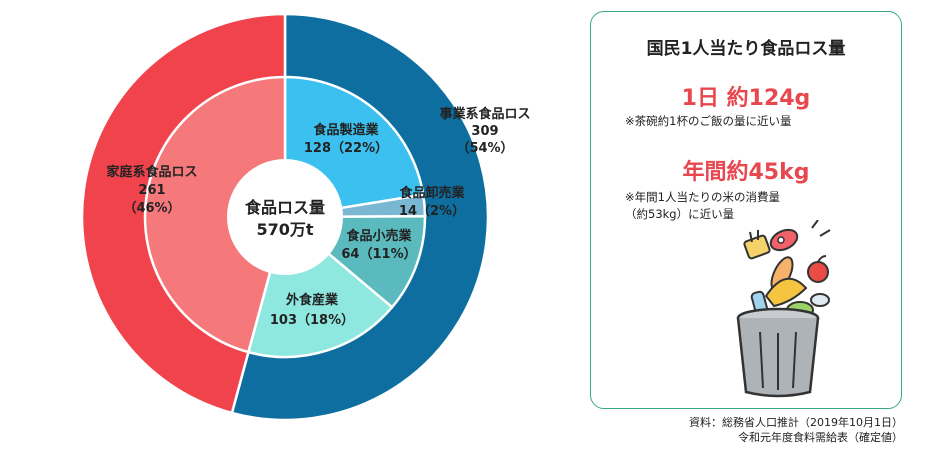 Image resolution: width=950 pixels, height=450 pixels. Describe the element at coordinates (484, 131) in the screenshot. I see `label-business-value: 309` at that location.